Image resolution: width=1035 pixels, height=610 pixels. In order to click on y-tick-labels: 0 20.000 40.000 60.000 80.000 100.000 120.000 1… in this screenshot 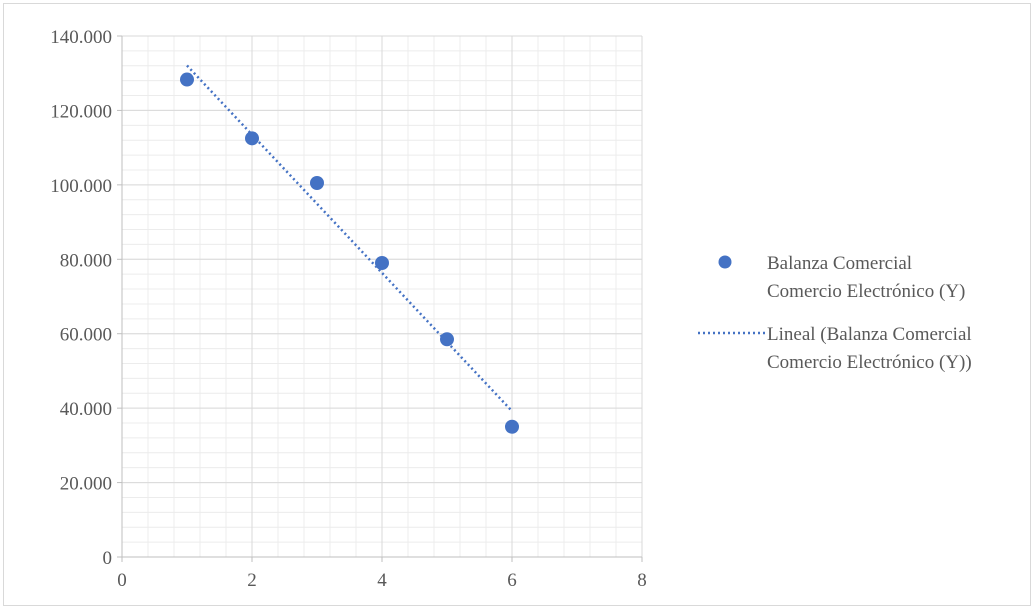, I will do `click(81, 298)`.